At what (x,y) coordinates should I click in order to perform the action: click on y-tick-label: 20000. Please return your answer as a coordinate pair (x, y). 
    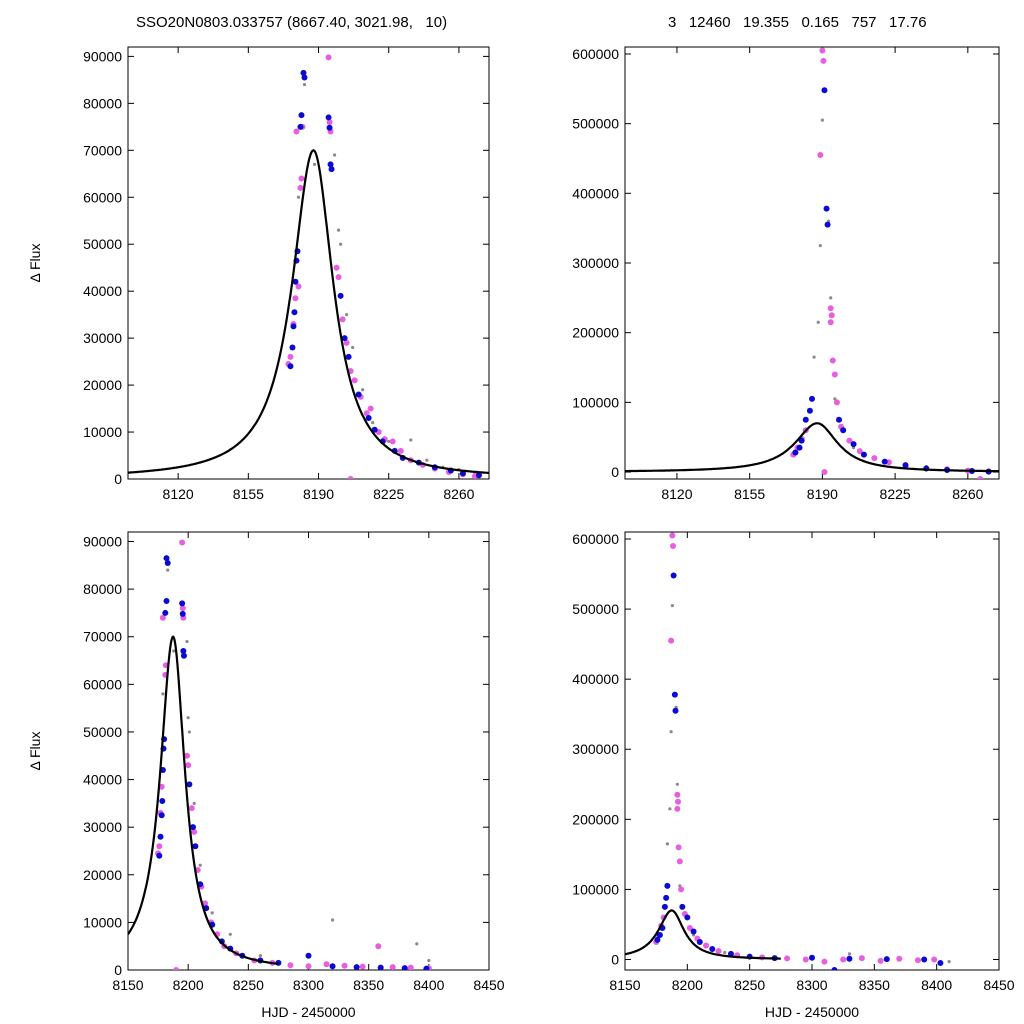
    Looking at the image, I should click on (102, 875).